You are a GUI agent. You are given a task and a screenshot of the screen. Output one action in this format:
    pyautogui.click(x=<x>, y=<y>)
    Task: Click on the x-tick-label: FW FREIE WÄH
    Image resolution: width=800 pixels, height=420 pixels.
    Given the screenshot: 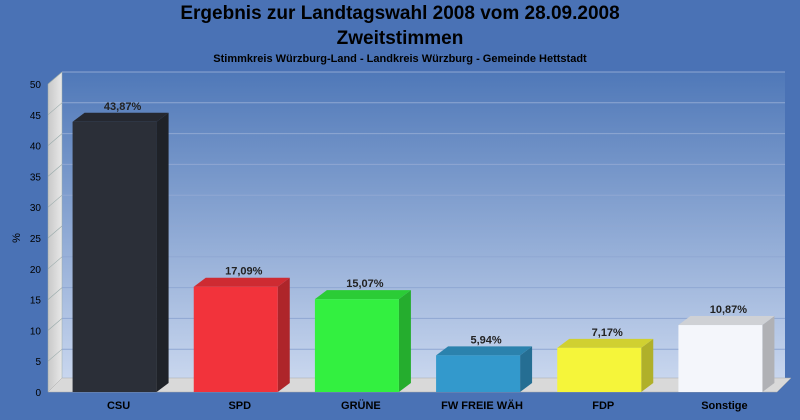 What is the action you would take?
    pyautogui.click(x=482, y=405)
    